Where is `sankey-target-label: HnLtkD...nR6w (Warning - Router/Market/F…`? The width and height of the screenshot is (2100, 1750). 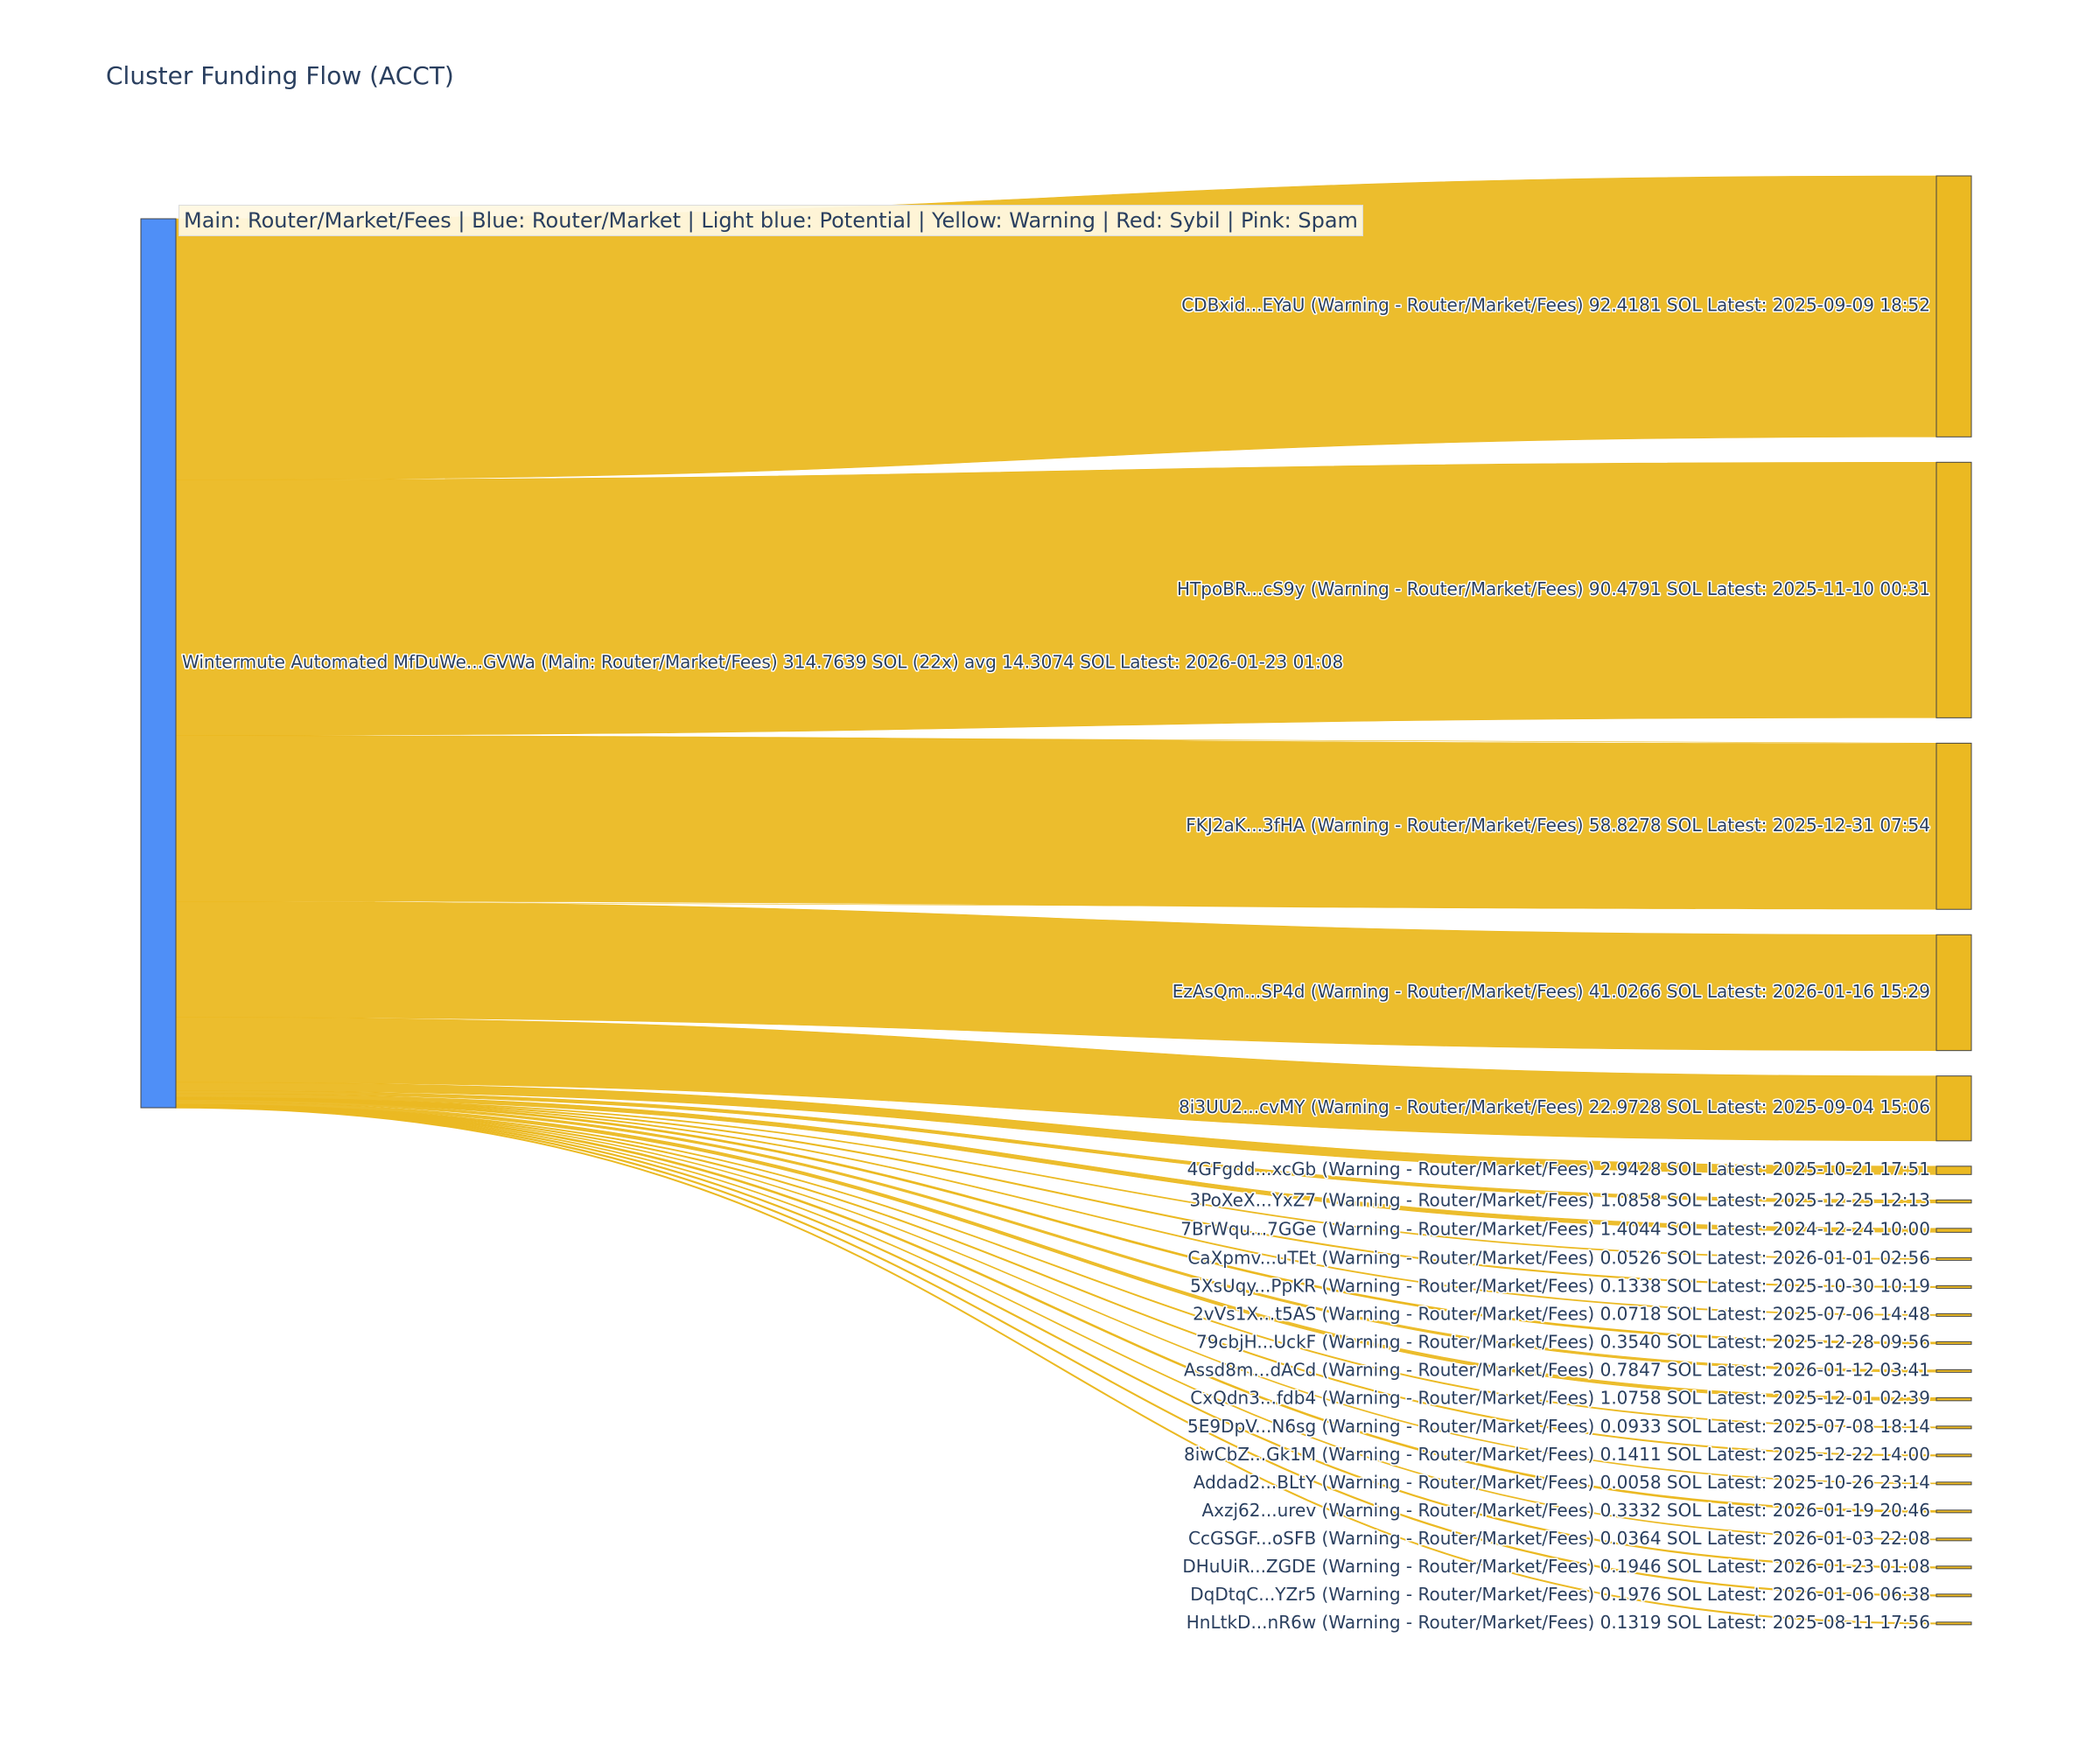 sankey-target-label: HnLtkD...nR6w (Warning - Router/Market/F… is located at coordinates (1558, 1622).